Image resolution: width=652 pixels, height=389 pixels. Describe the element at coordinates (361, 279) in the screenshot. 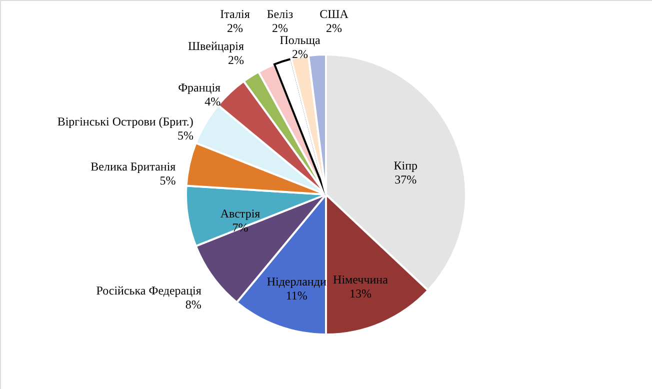

I see `slice-label: Німеччина` at that location.